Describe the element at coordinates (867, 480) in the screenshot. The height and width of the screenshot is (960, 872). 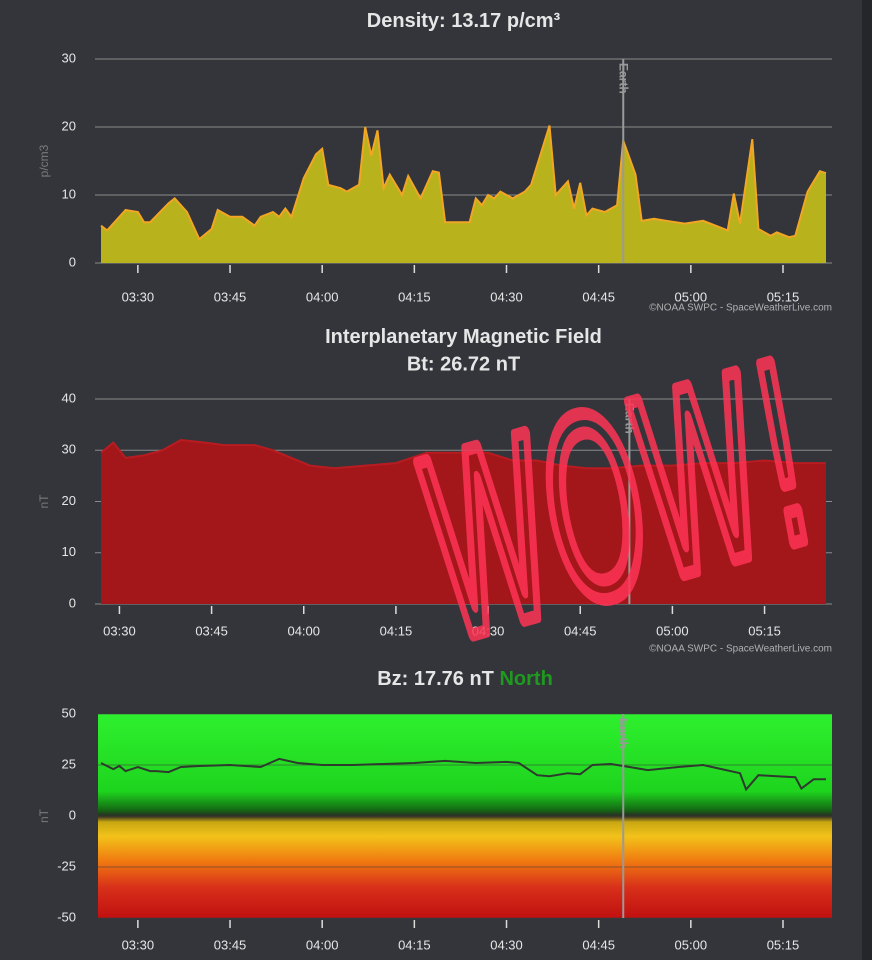
I see `scrollbar` at that location.